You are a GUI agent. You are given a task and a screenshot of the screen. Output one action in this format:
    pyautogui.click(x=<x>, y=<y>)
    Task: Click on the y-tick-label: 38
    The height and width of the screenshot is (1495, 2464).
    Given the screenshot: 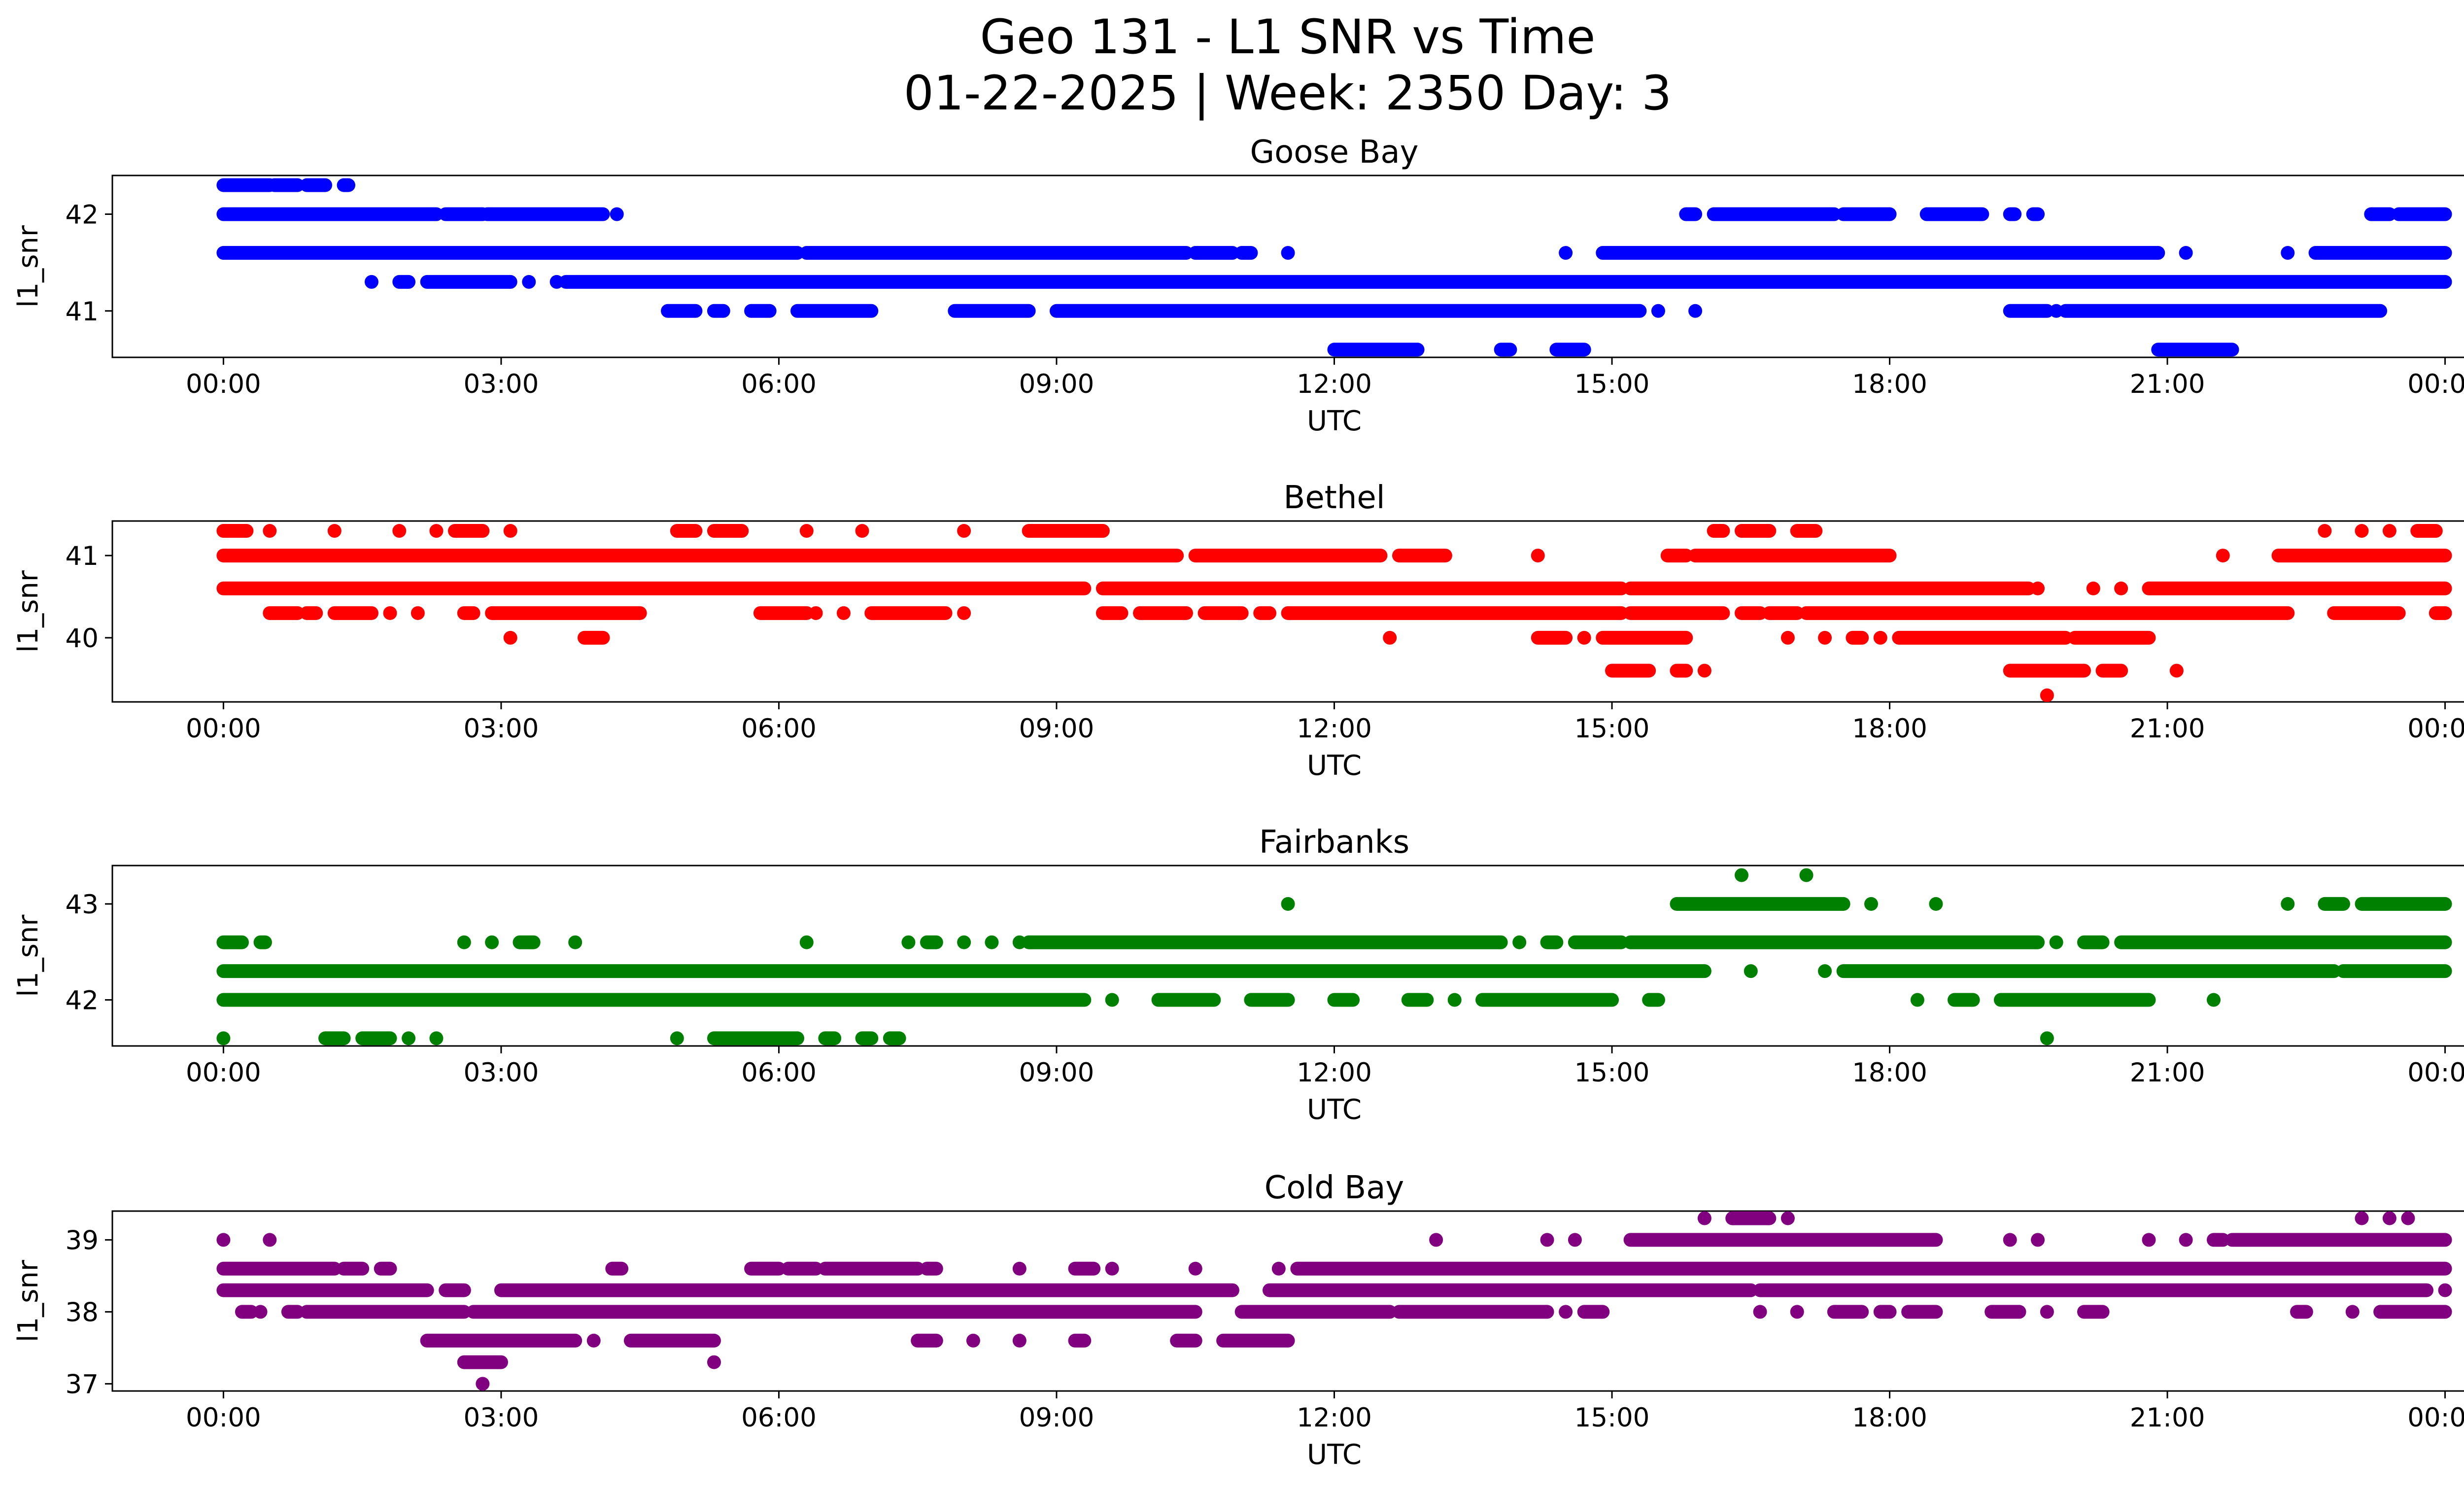 What is the action you would take?
    pyautogui.click(x=82, y=1312)
    